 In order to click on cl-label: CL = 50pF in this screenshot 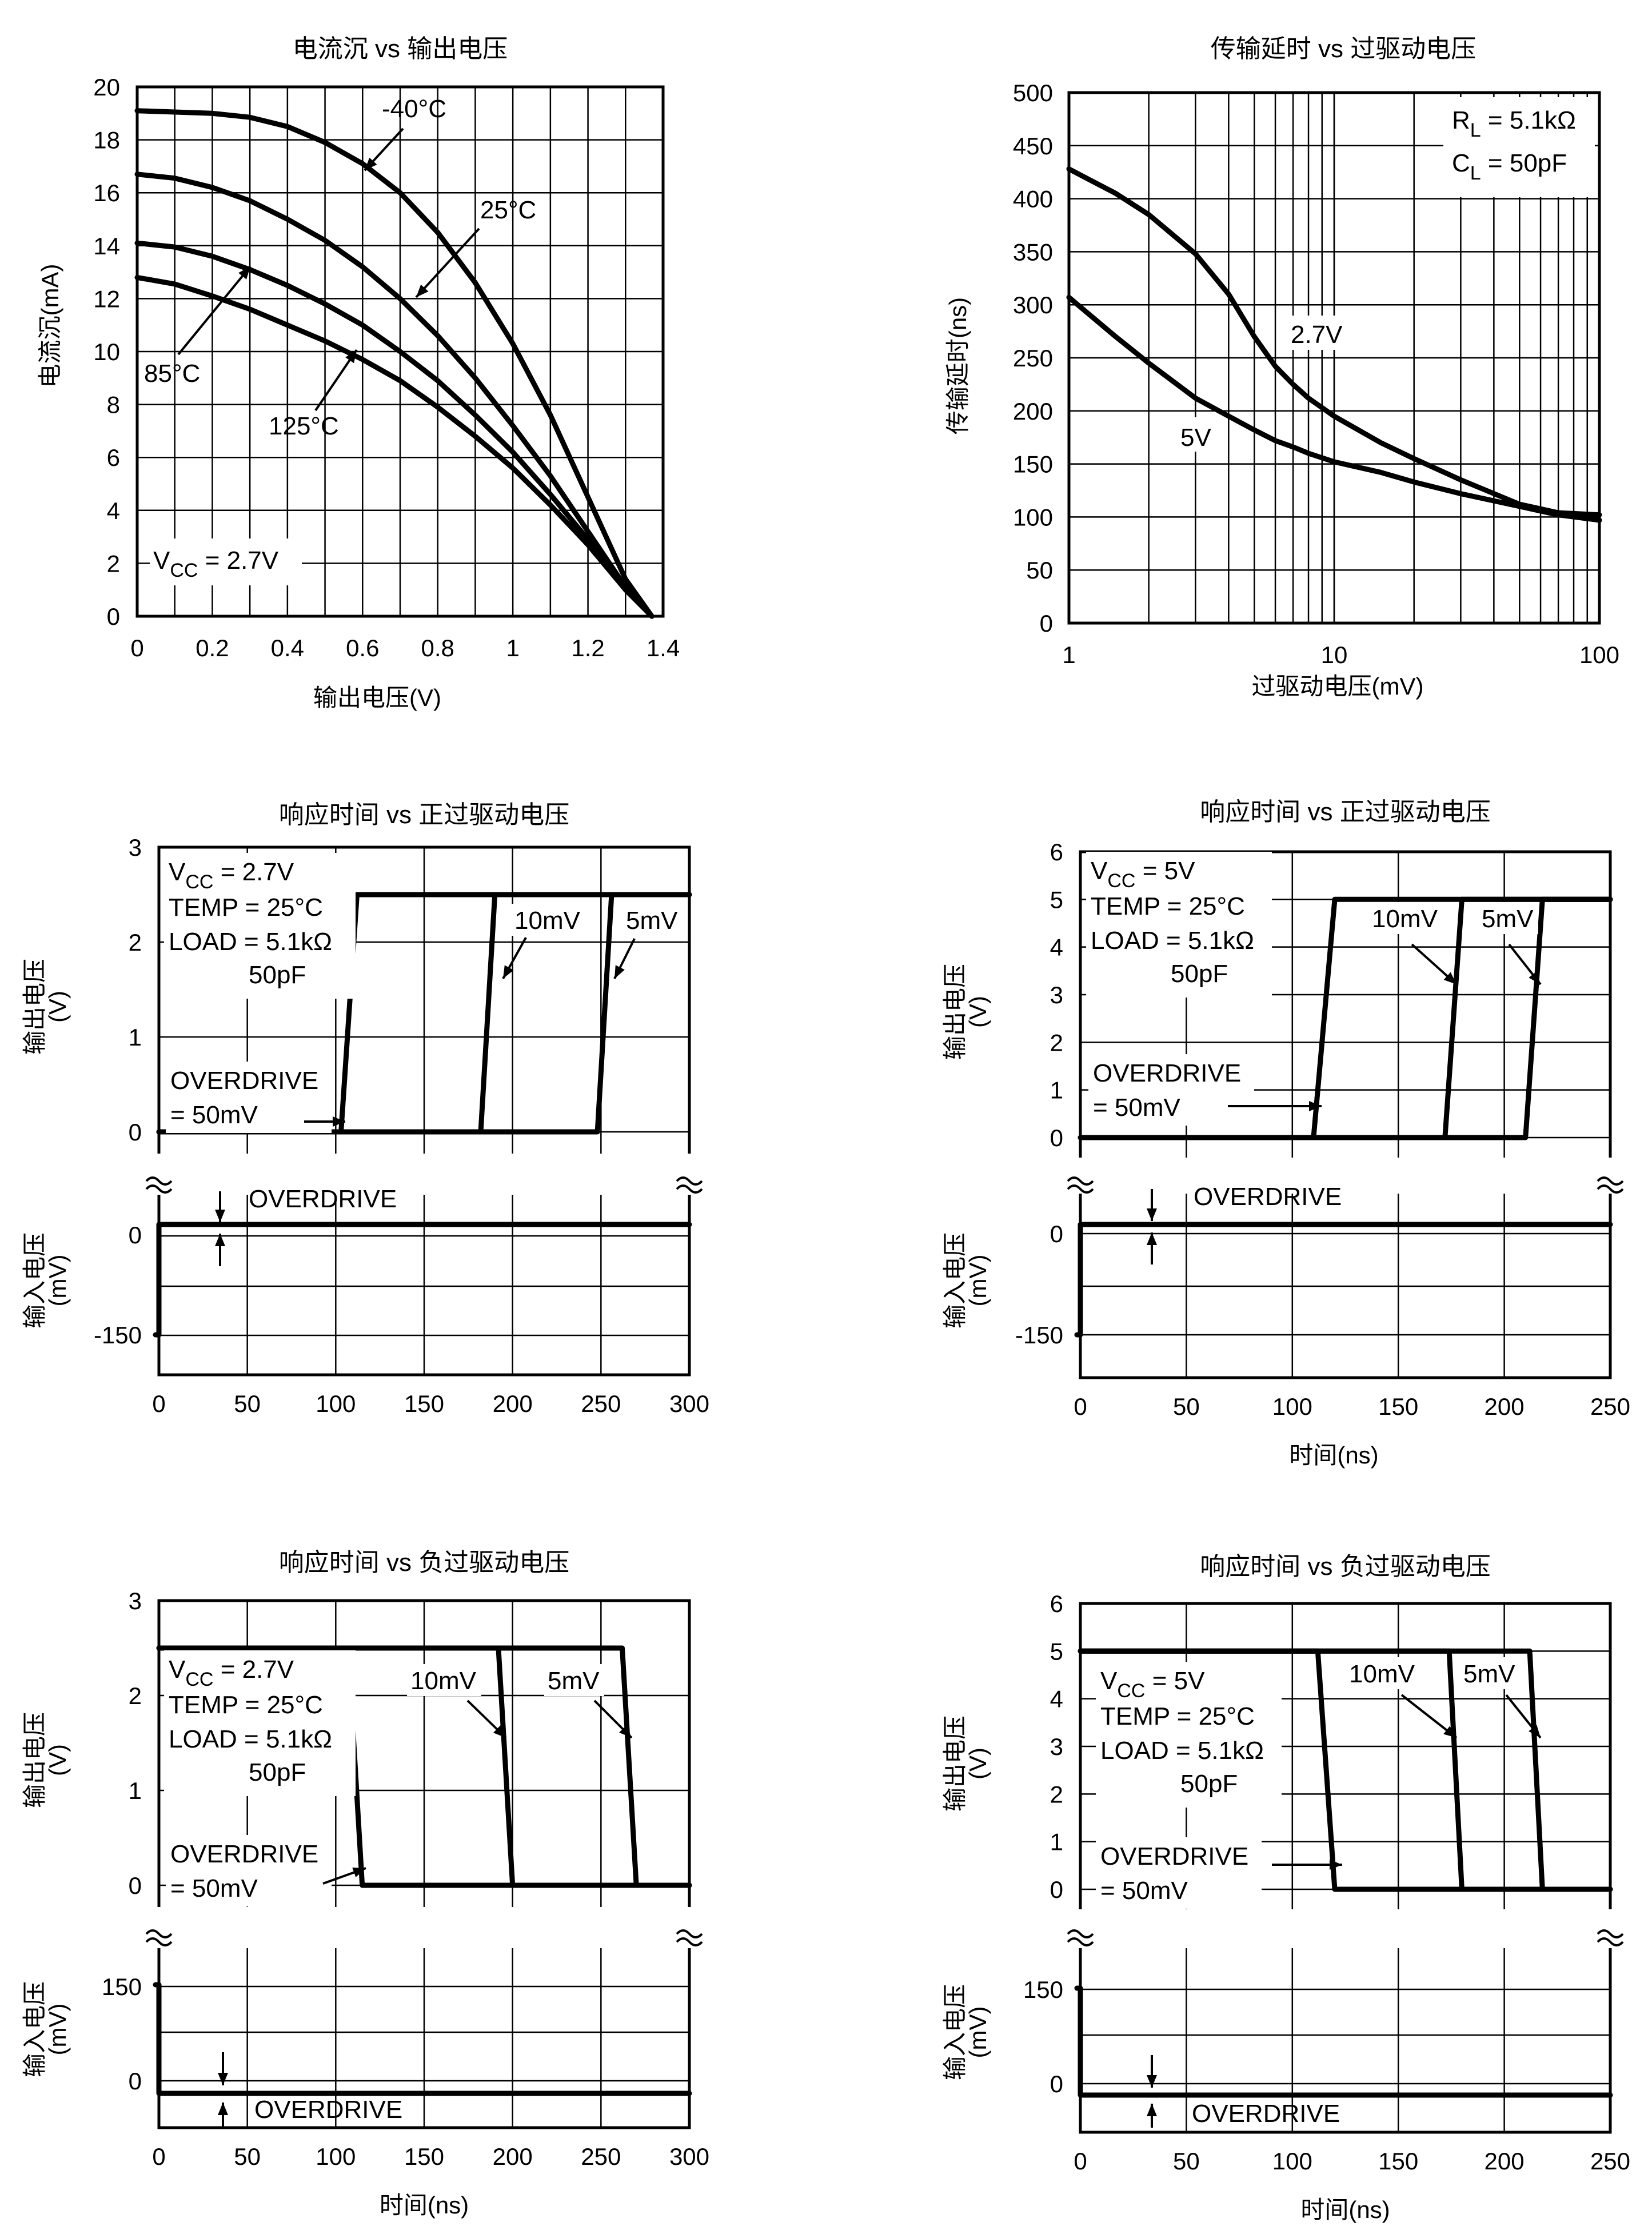, I will do `click(1509, 166)`.